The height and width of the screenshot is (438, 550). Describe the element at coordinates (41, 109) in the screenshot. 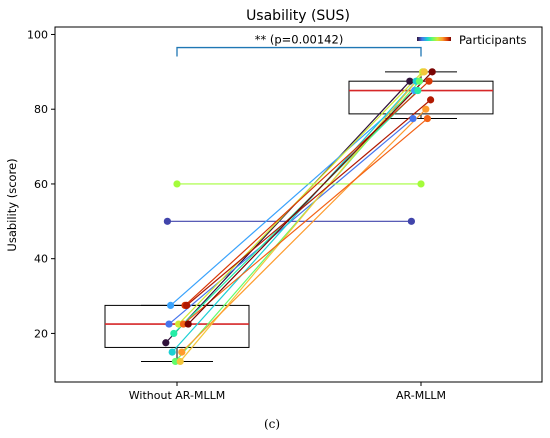

I see `y-tick-label: 80` at that location.